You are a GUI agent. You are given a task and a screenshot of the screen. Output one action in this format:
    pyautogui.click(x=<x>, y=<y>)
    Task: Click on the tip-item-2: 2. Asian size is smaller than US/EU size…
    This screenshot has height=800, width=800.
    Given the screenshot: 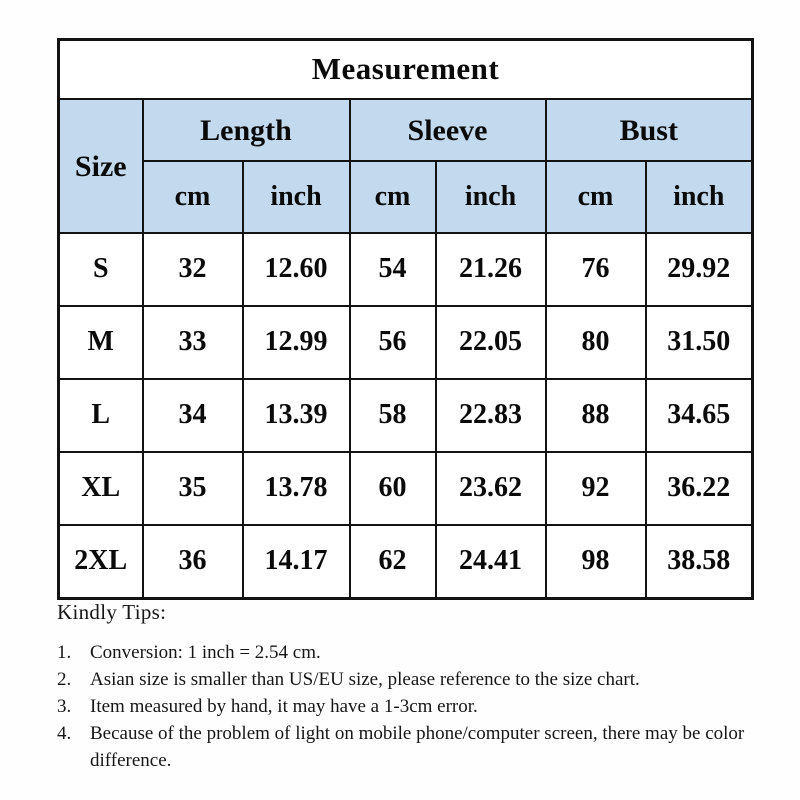 What is the action you would take?
    pyautogui.click(x=407, y=679)
    